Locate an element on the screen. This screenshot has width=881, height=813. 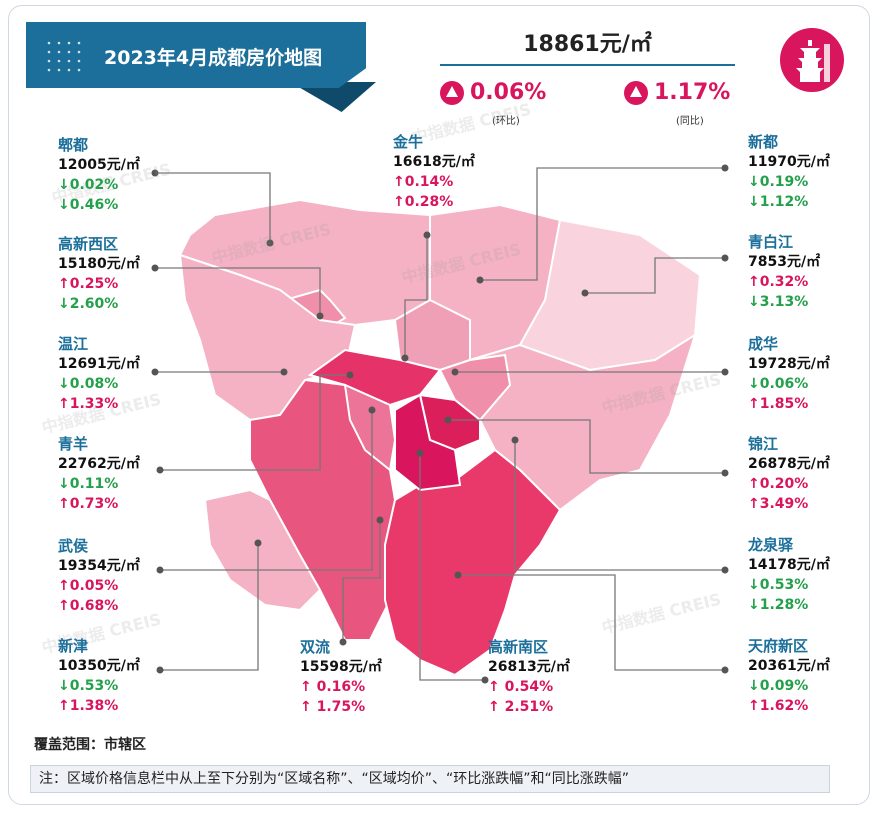
region-price: 7853元/㎡ is located at coordinates (784, 262).